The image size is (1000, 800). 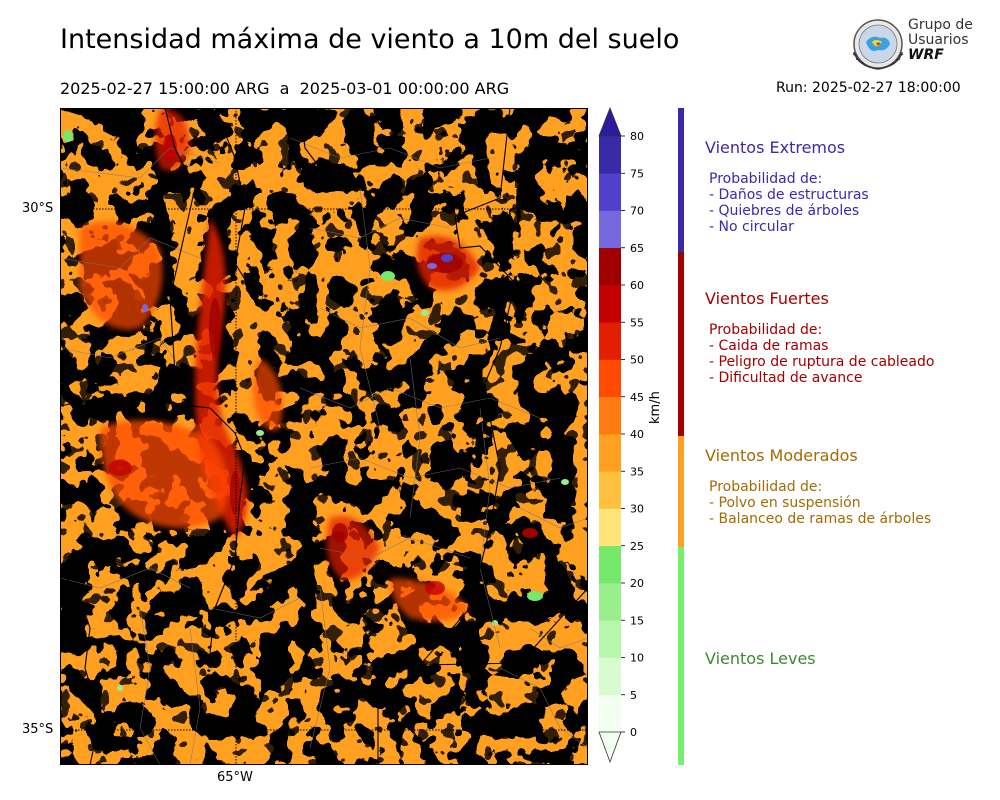 What do you see at coordinates (789, 195) in the screenshot?
I see `legend-line: - Daños de estructuras` at bounding box center [789, 195].